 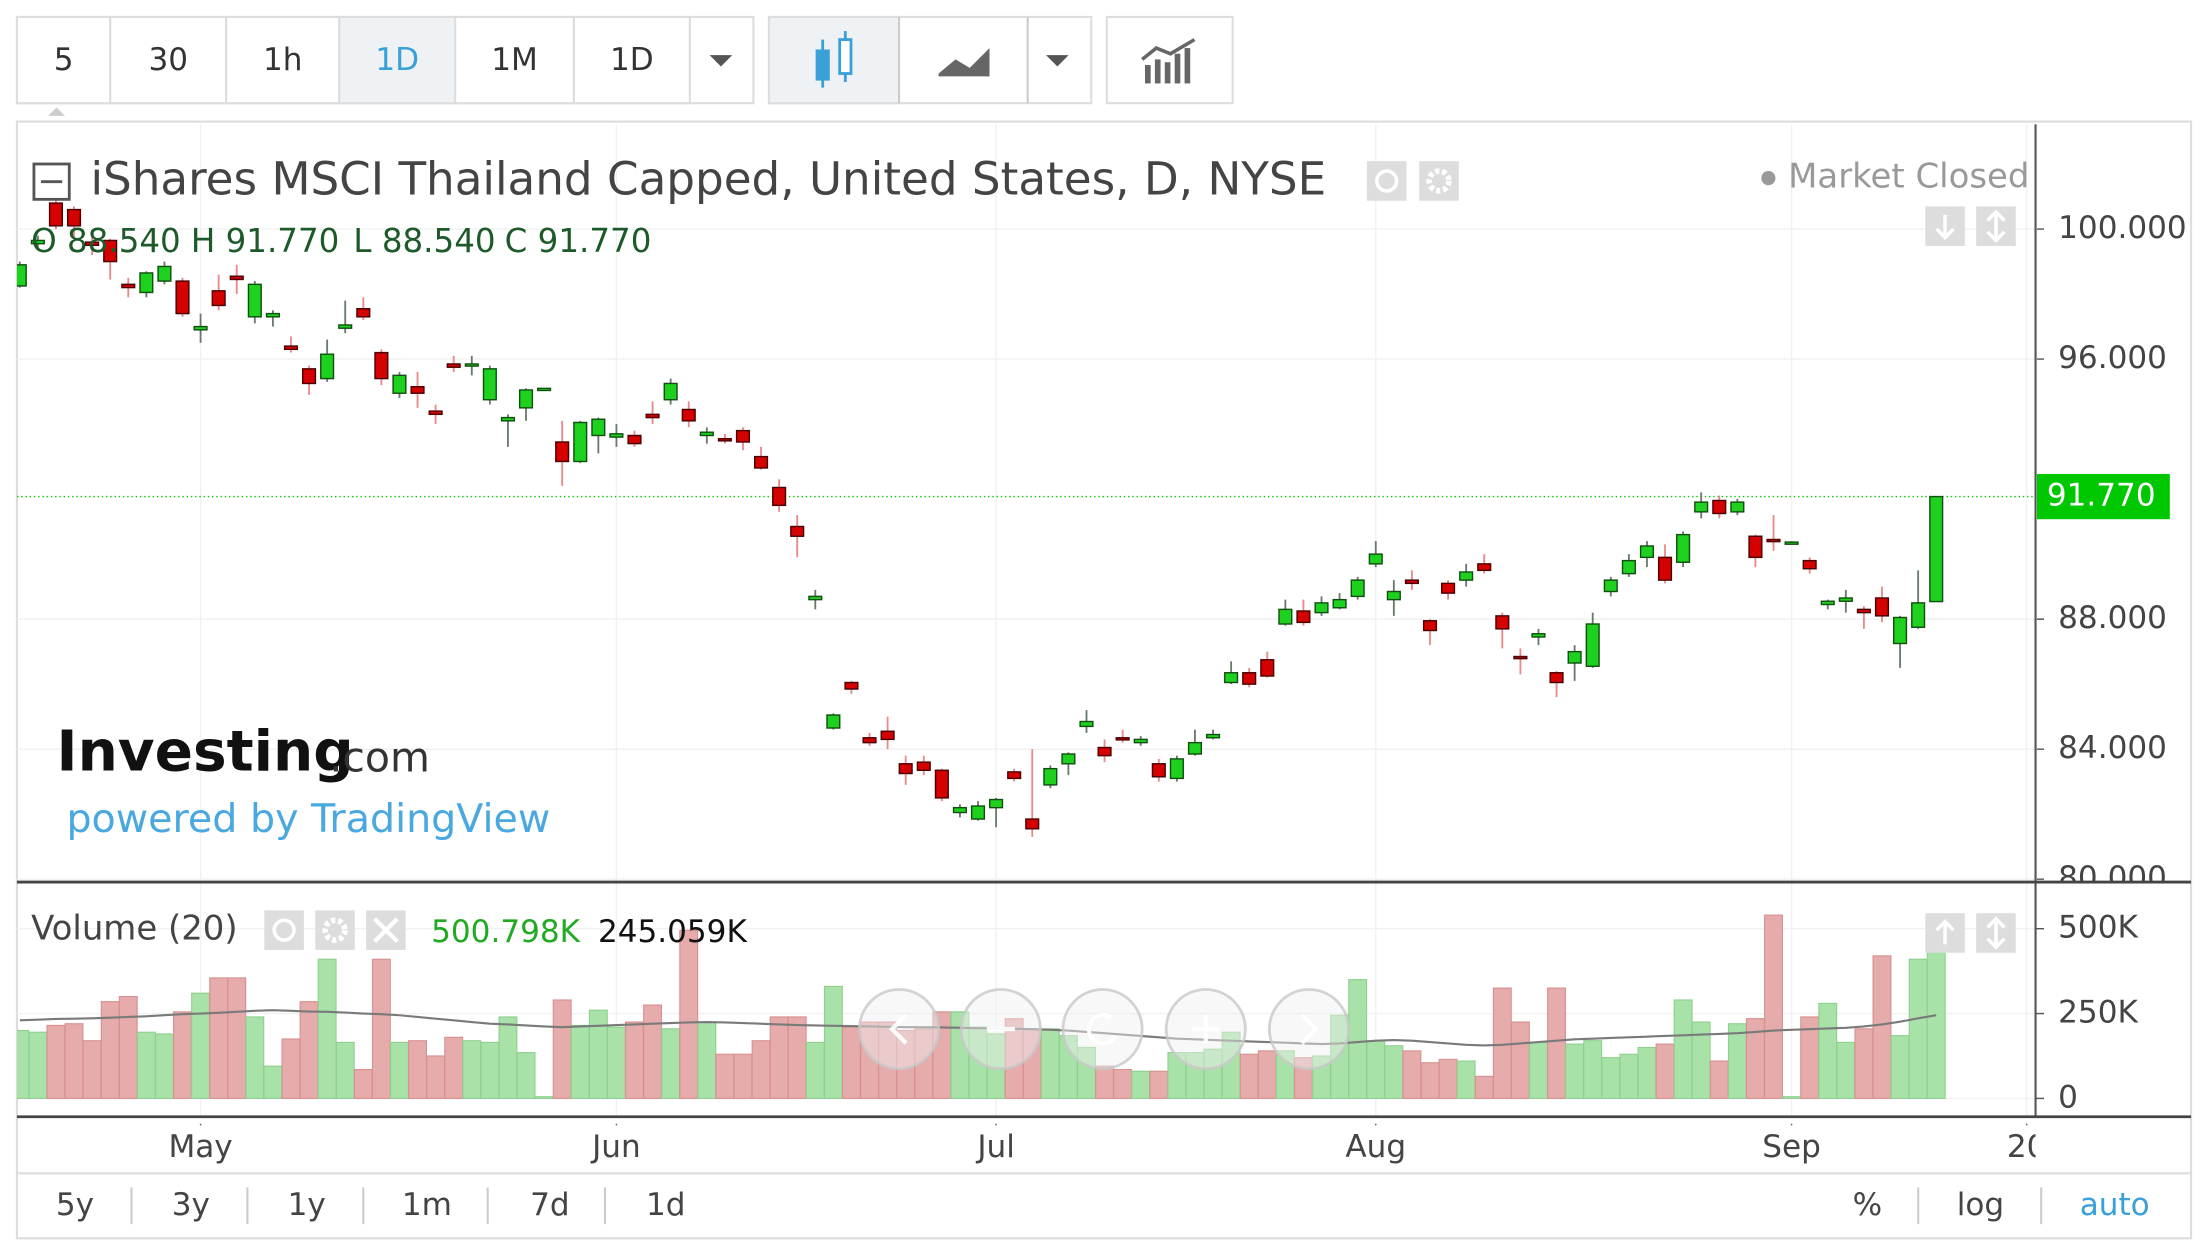 I want to click on interval-label: 1M, so click(x=514, y=60).